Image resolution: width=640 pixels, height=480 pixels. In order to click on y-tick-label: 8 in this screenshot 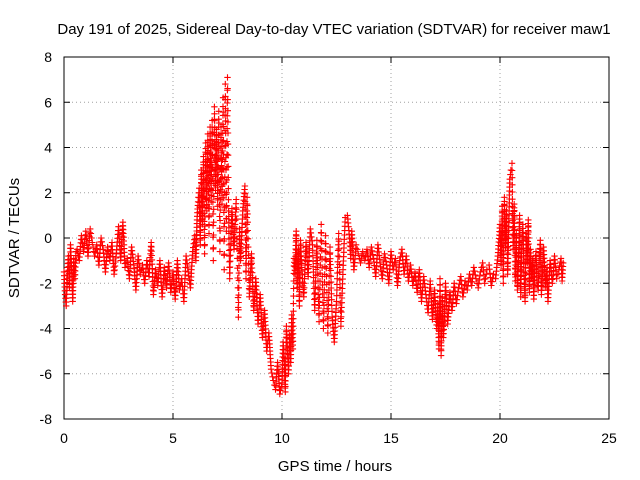, I will do `click(48, 57)`.